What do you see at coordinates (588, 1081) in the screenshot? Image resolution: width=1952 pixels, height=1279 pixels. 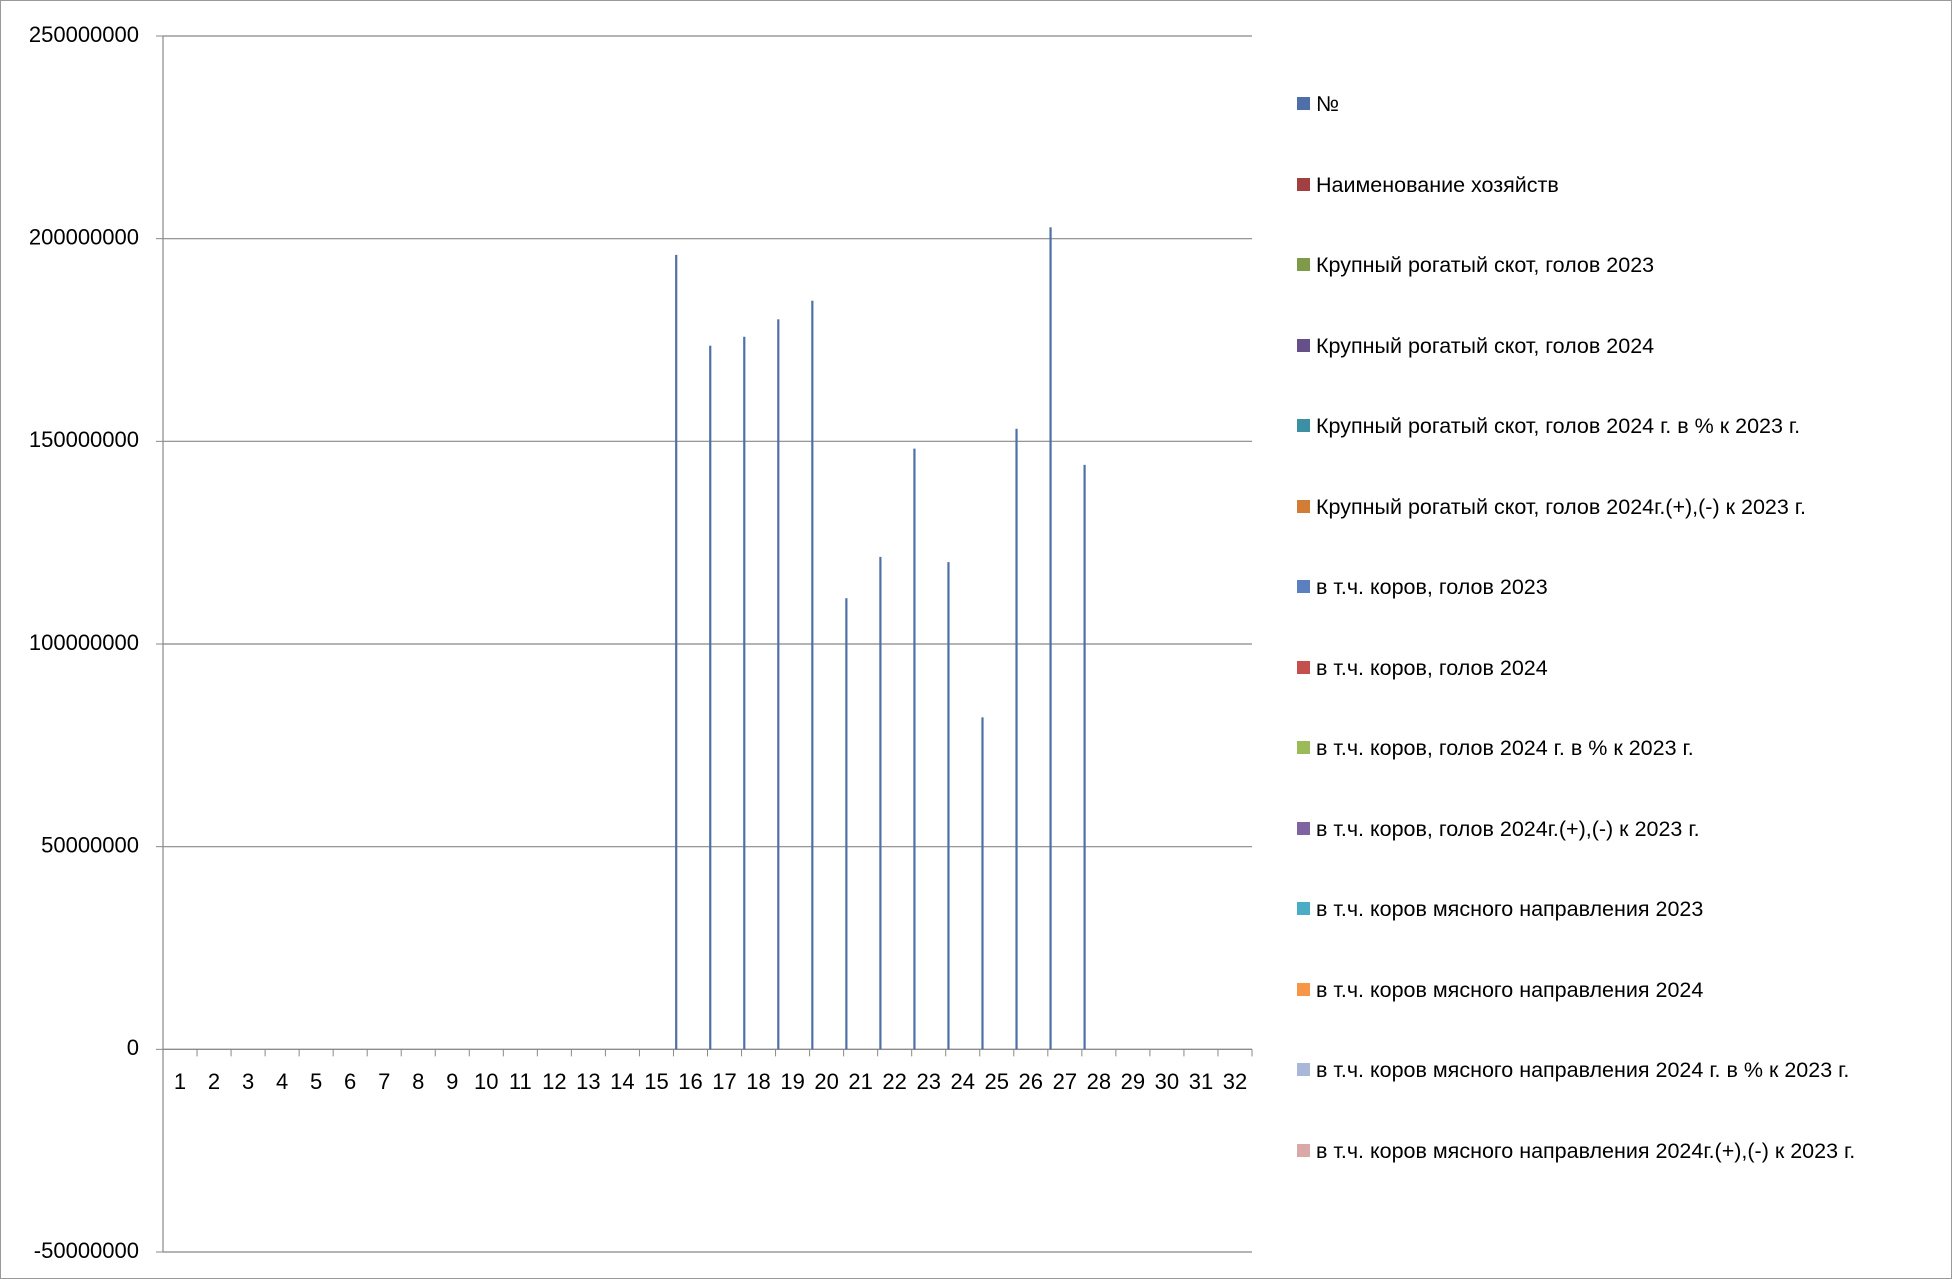 I see `x-tick-label: 13` at bounding box center [588, 1081].